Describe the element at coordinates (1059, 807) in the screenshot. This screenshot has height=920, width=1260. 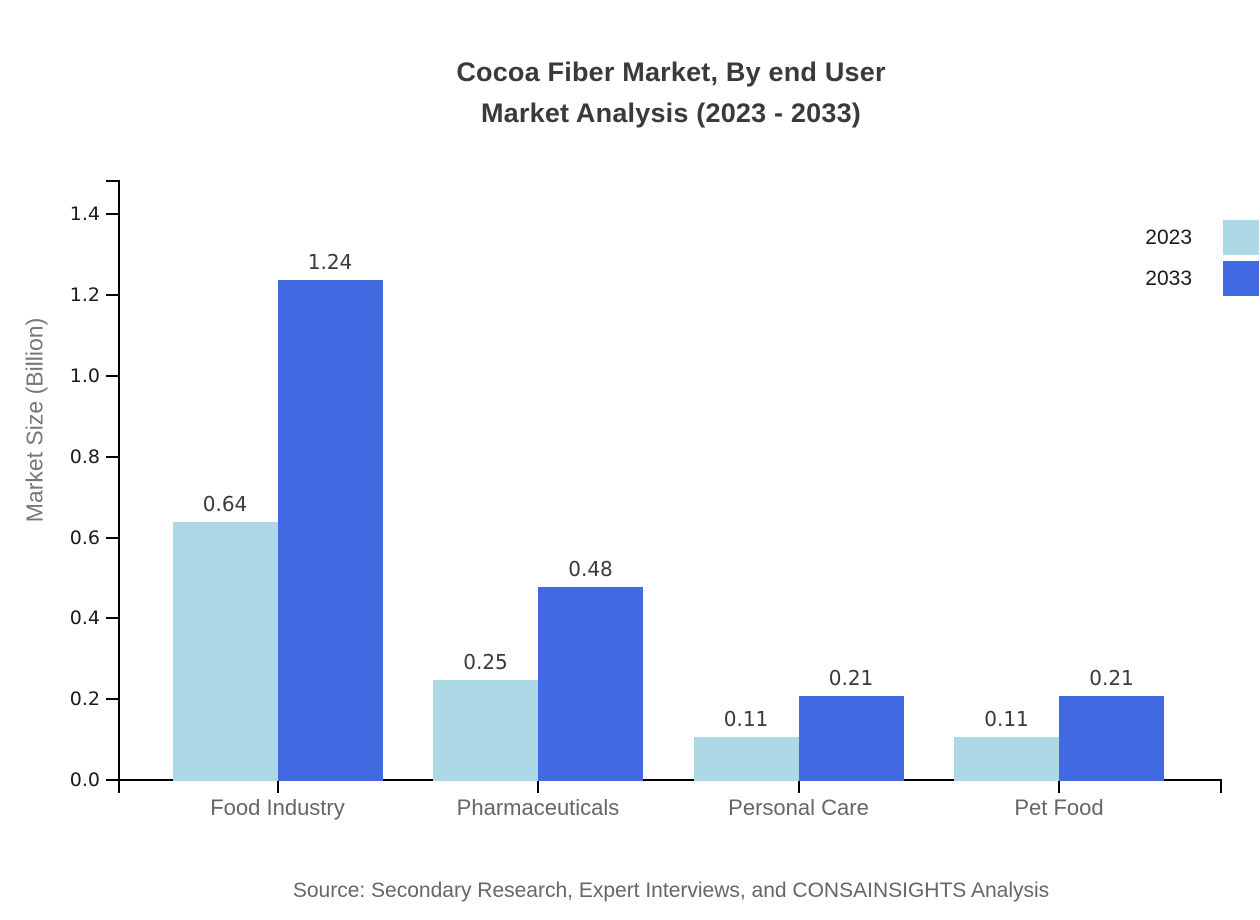
I see `x-category-label: Pet Food` at that location.